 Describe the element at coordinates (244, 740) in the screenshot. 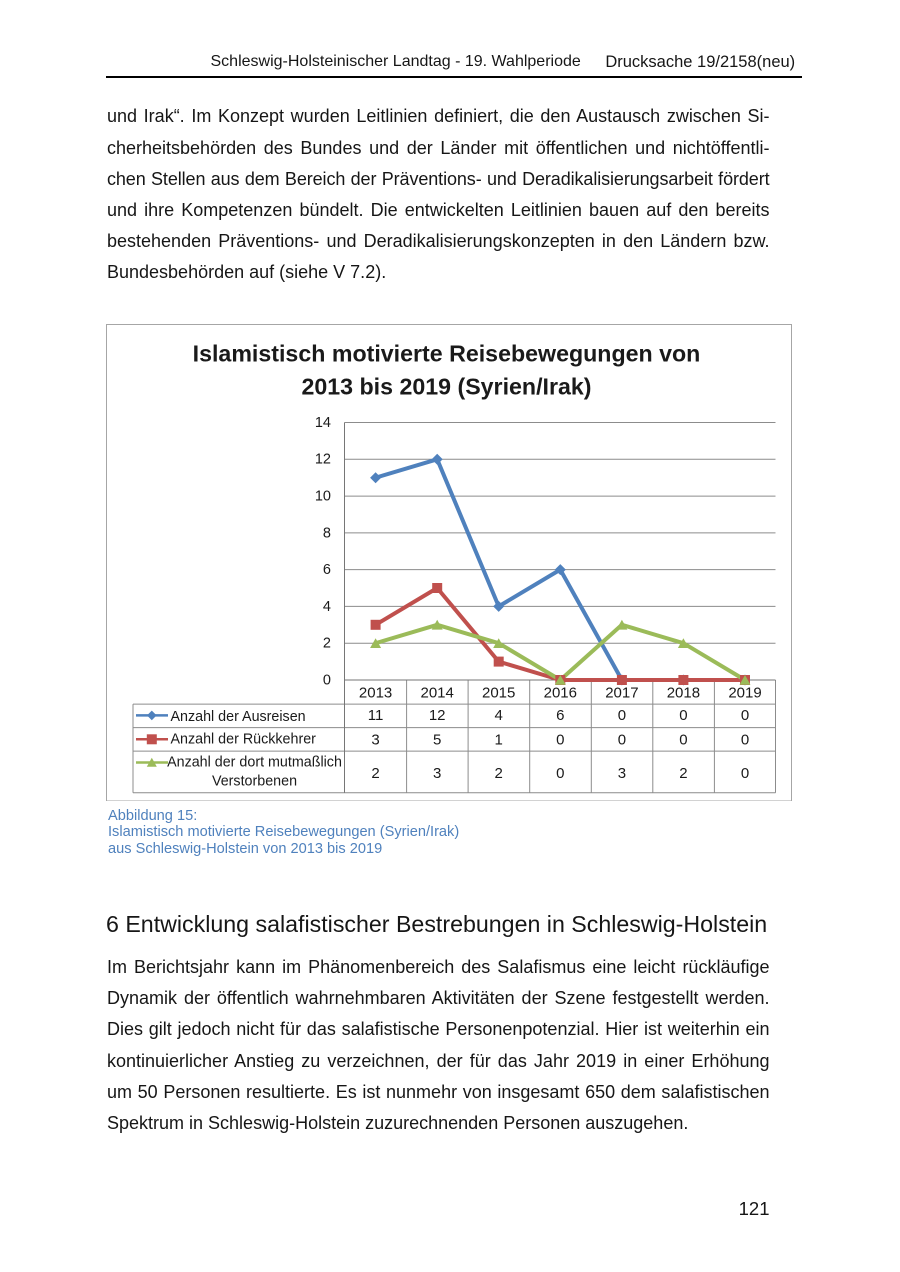

I see `svg-text: Anzahl der Rückkehrer` at that location.